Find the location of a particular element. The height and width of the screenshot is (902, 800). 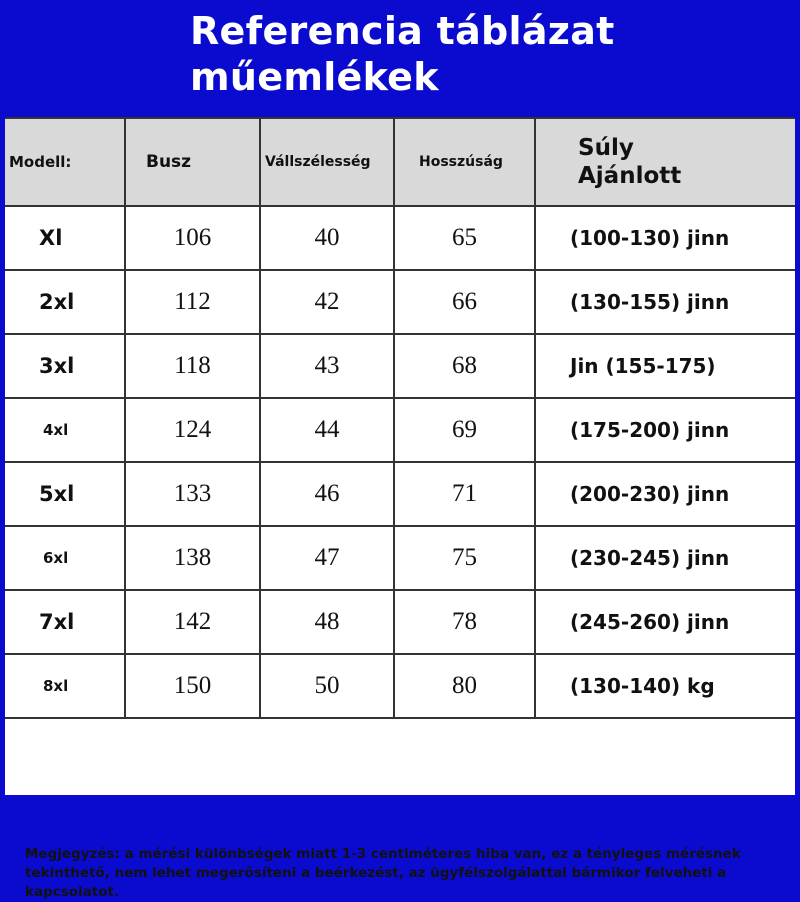

table-row: 8xl 150 50 80 (130-140) kg is located at coordinates (400, 686).